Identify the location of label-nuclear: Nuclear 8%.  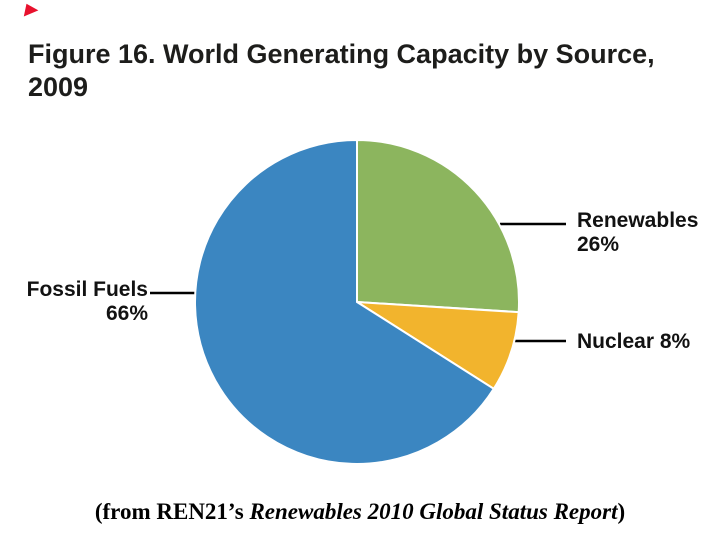
(633, 342).